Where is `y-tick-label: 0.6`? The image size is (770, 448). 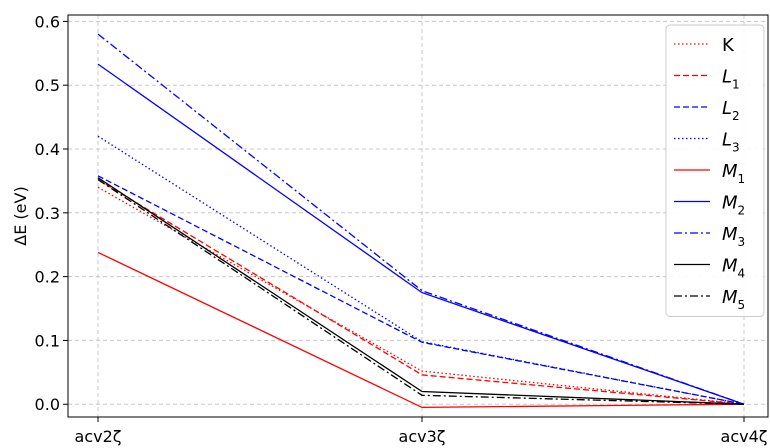 y-tick-label: 0.6 is located at coordinates (47, 21).